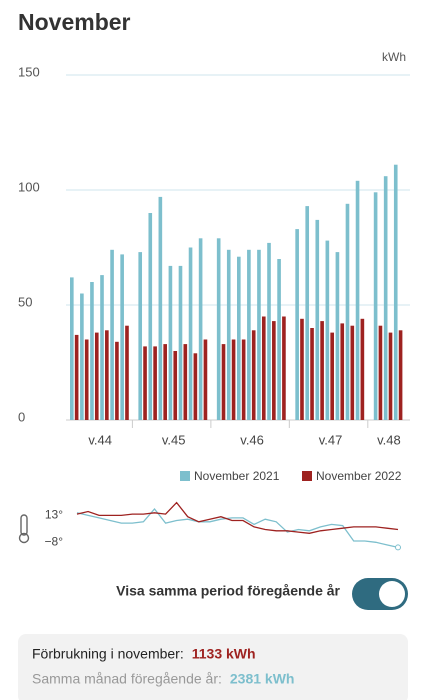  I want to click on y-tick-label: 13°, so click(54, 515).